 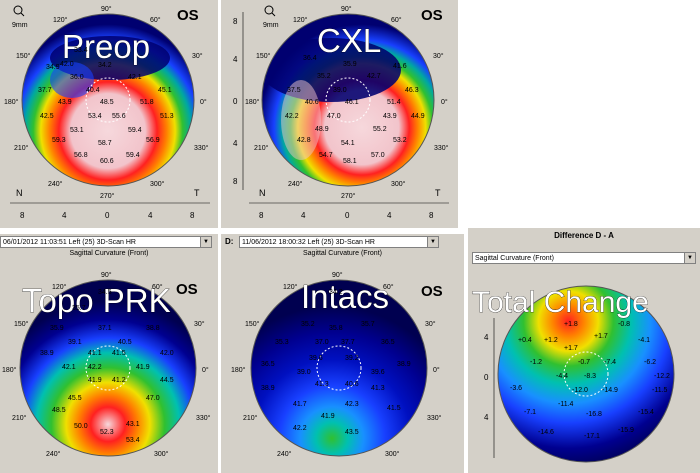 I want to click on svg-text: 39.6, so click(x=316, y=358).